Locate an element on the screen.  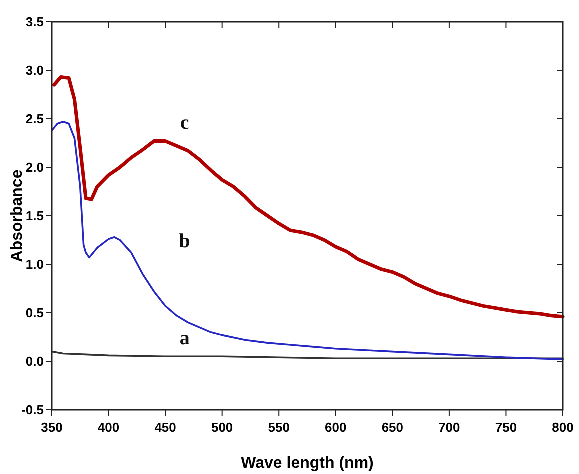
series-label: a is located at coordinates (185, 339).